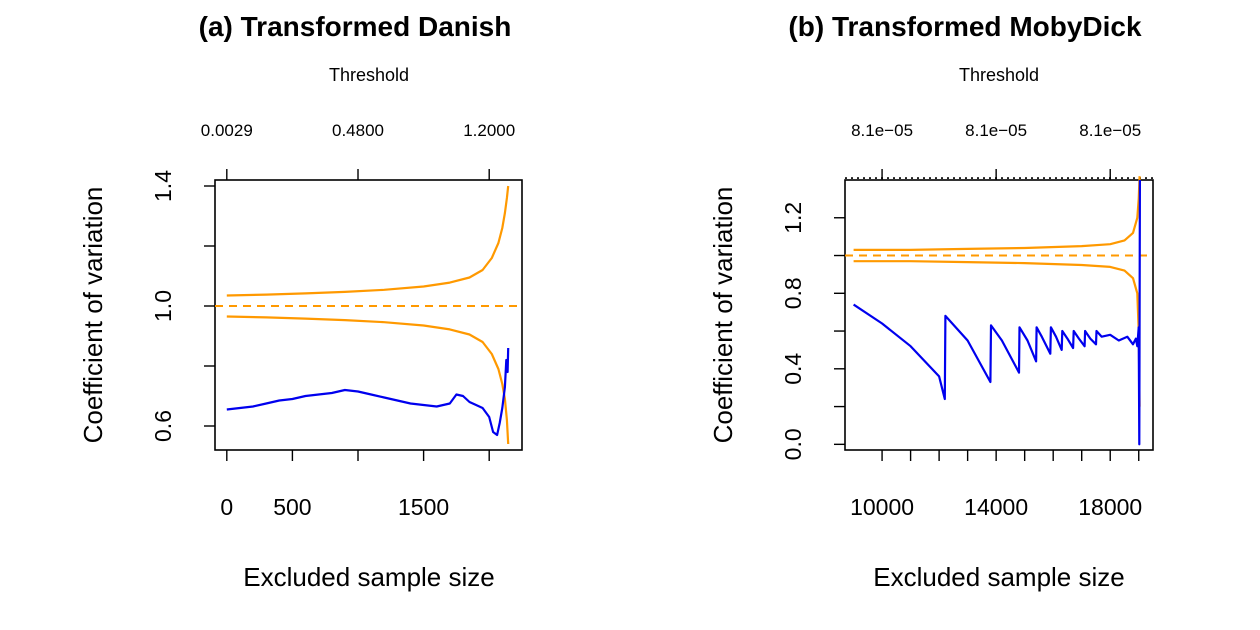 Image resolution: width=1260 pixels, height=630 pixels. I want to click on panel-a-top-tick-label: 1.2000, so click(489, 130).